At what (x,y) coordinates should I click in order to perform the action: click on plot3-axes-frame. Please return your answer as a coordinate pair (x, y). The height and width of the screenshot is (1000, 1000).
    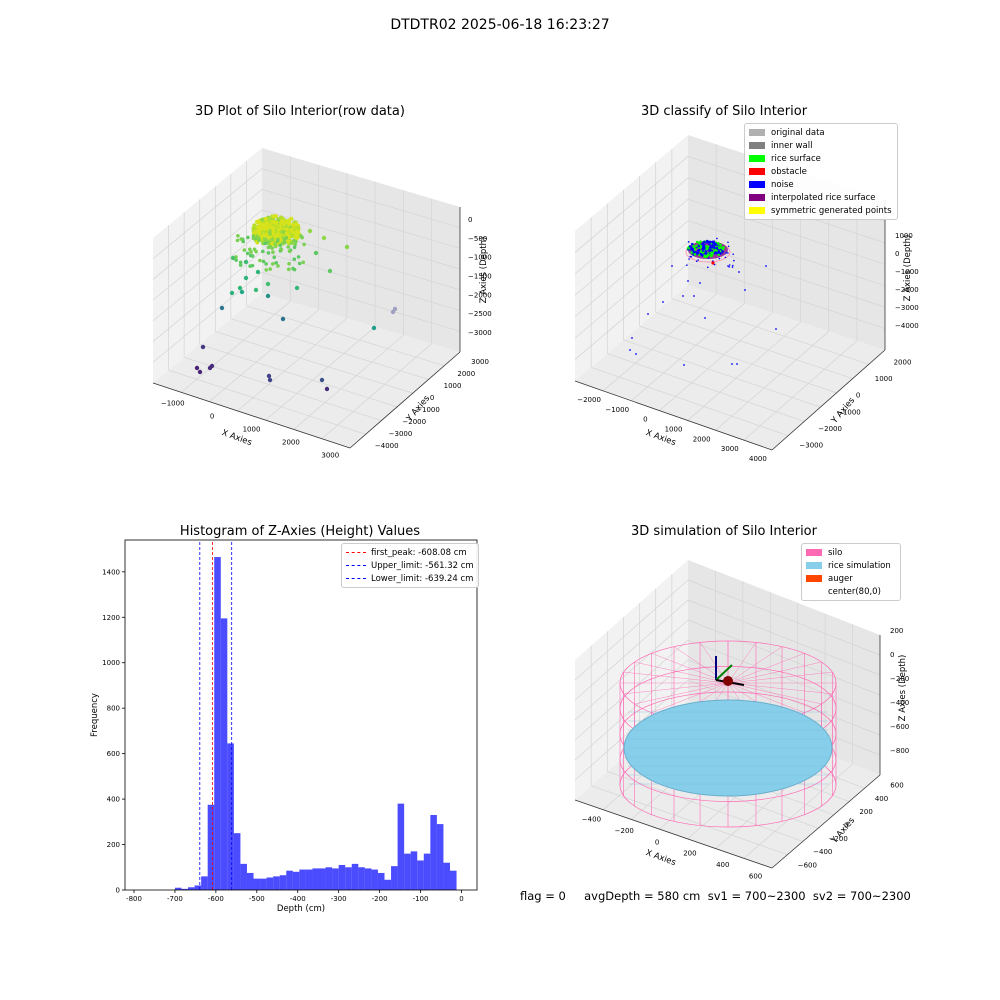
    Looking at the image, I should click on (301, 715).